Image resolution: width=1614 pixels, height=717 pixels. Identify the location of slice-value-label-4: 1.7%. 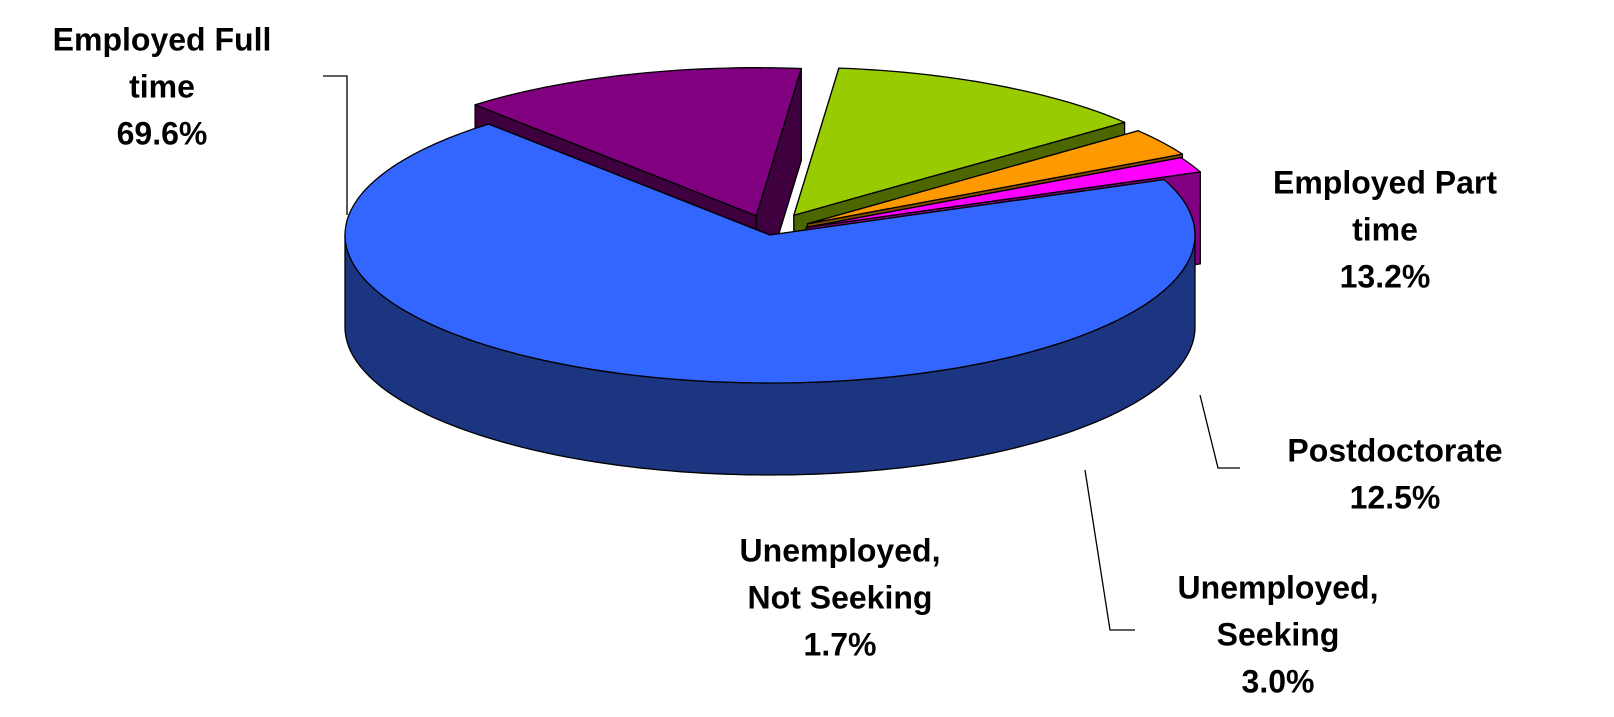
(840, 644).